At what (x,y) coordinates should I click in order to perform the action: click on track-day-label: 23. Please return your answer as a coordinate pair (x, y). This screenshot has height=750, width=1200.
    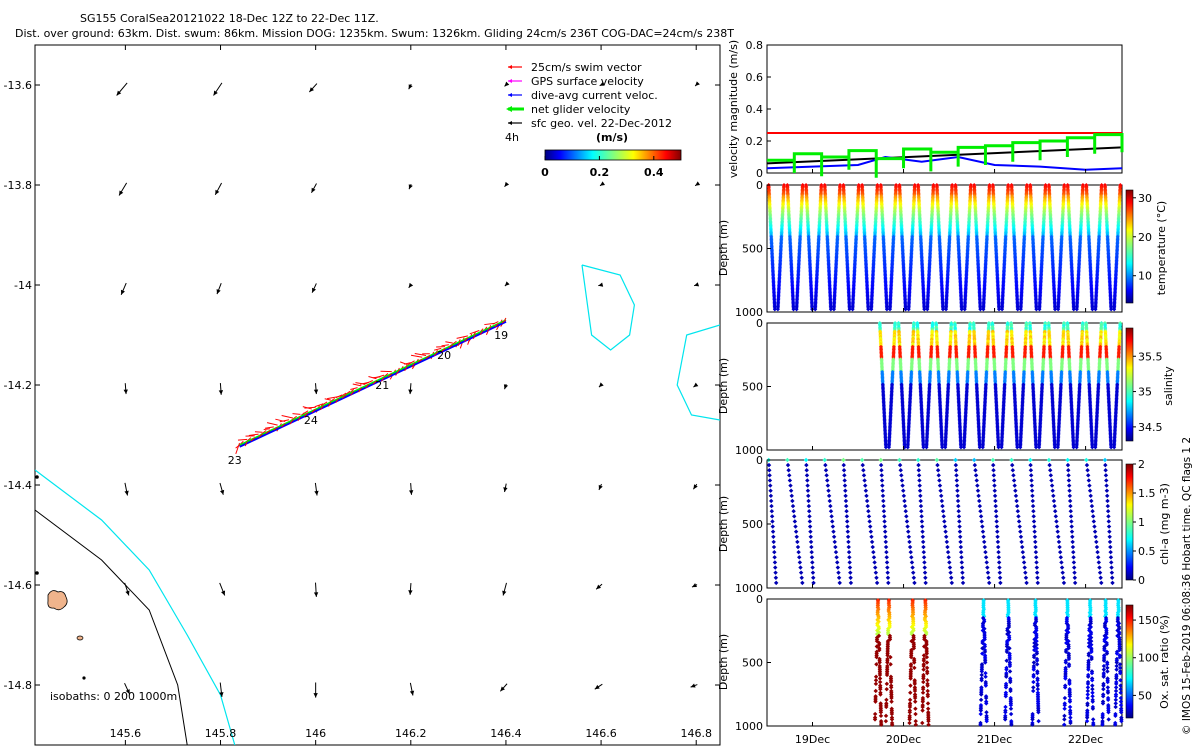
    Looking at the image, I should click on (235, 460).